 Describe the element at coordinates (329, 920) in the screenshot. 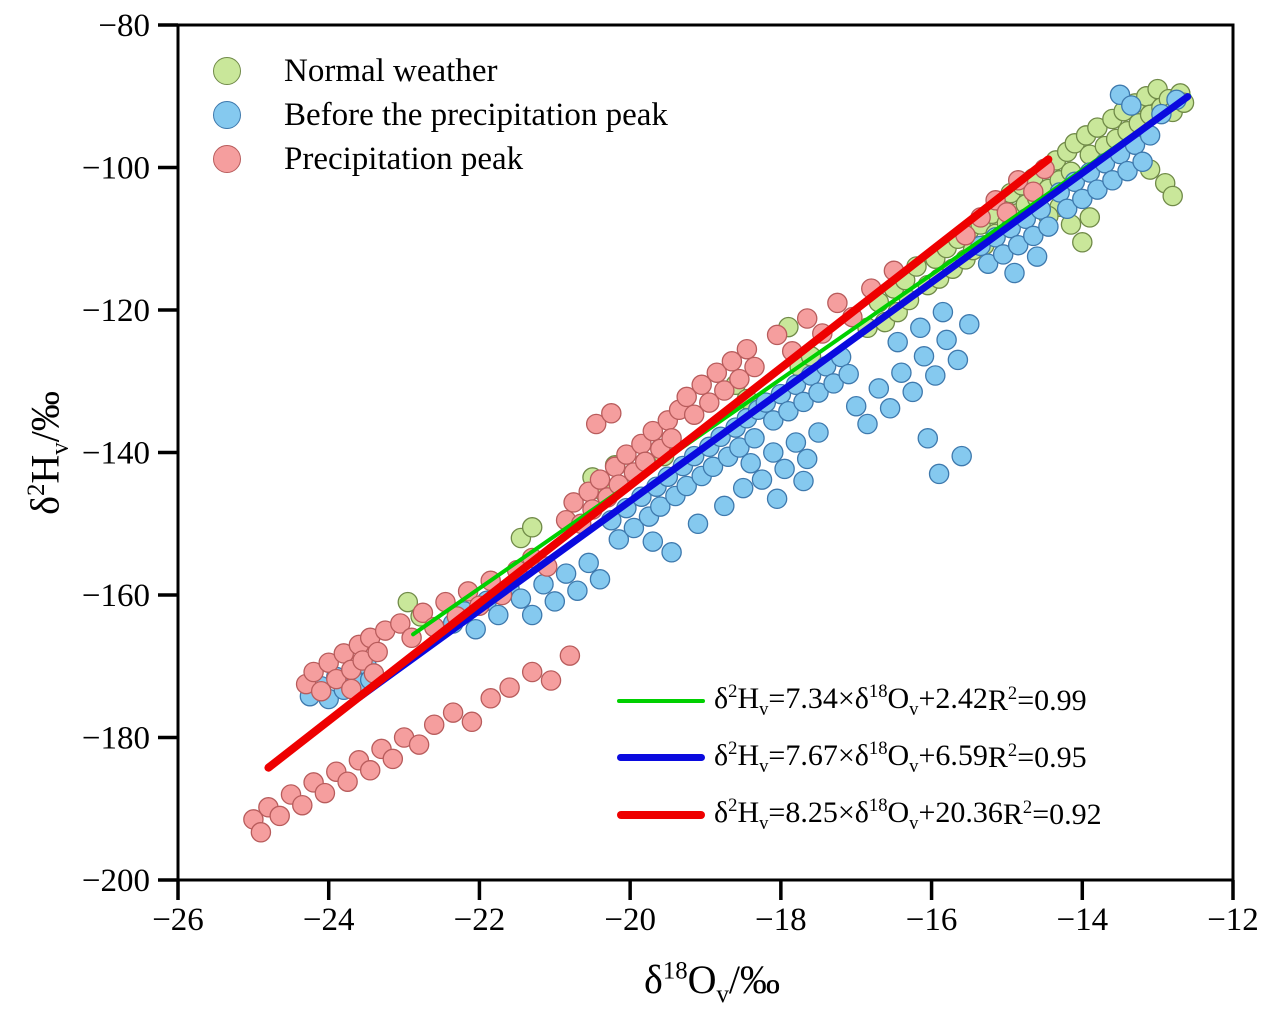

I see `svg-text: −24` at that location.